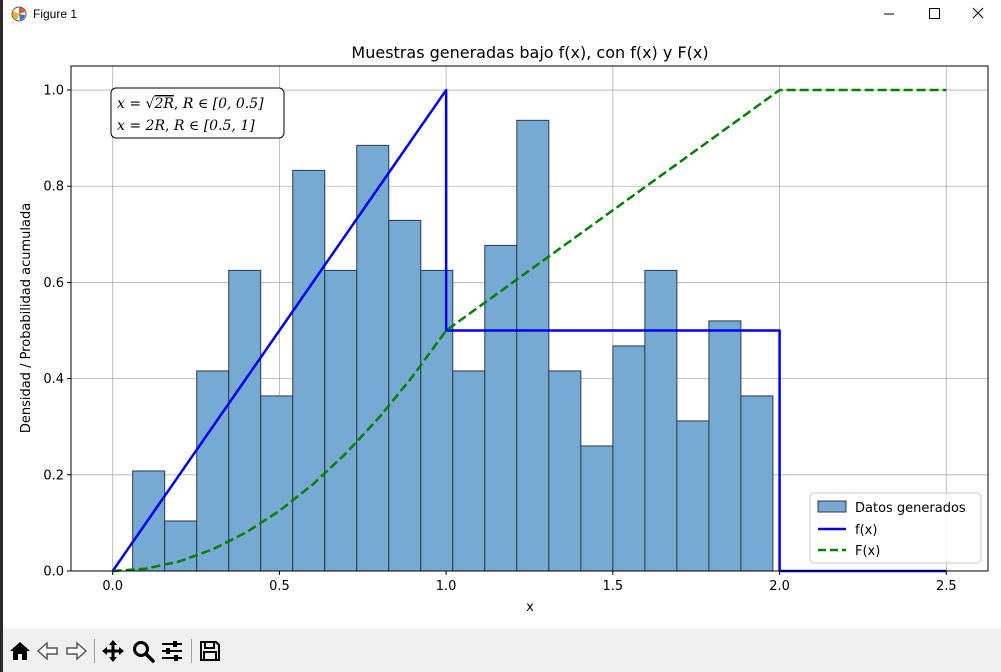  I want to click on floppy-disk-icon, so click(210, 651).